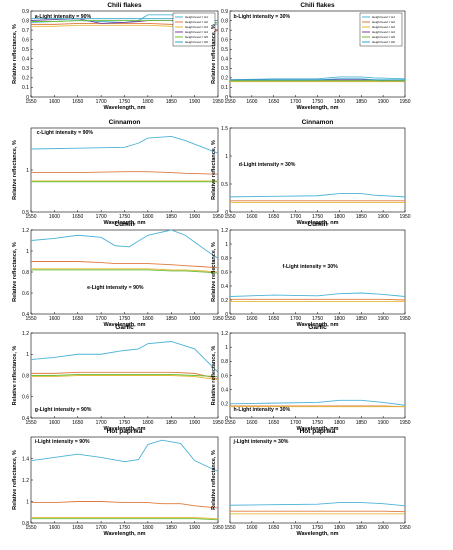  What do you see at coordinates (251, 319) in the screenshot?
I see `panel-f-x-tick-label: 1600` at bounding box center [251, 319].